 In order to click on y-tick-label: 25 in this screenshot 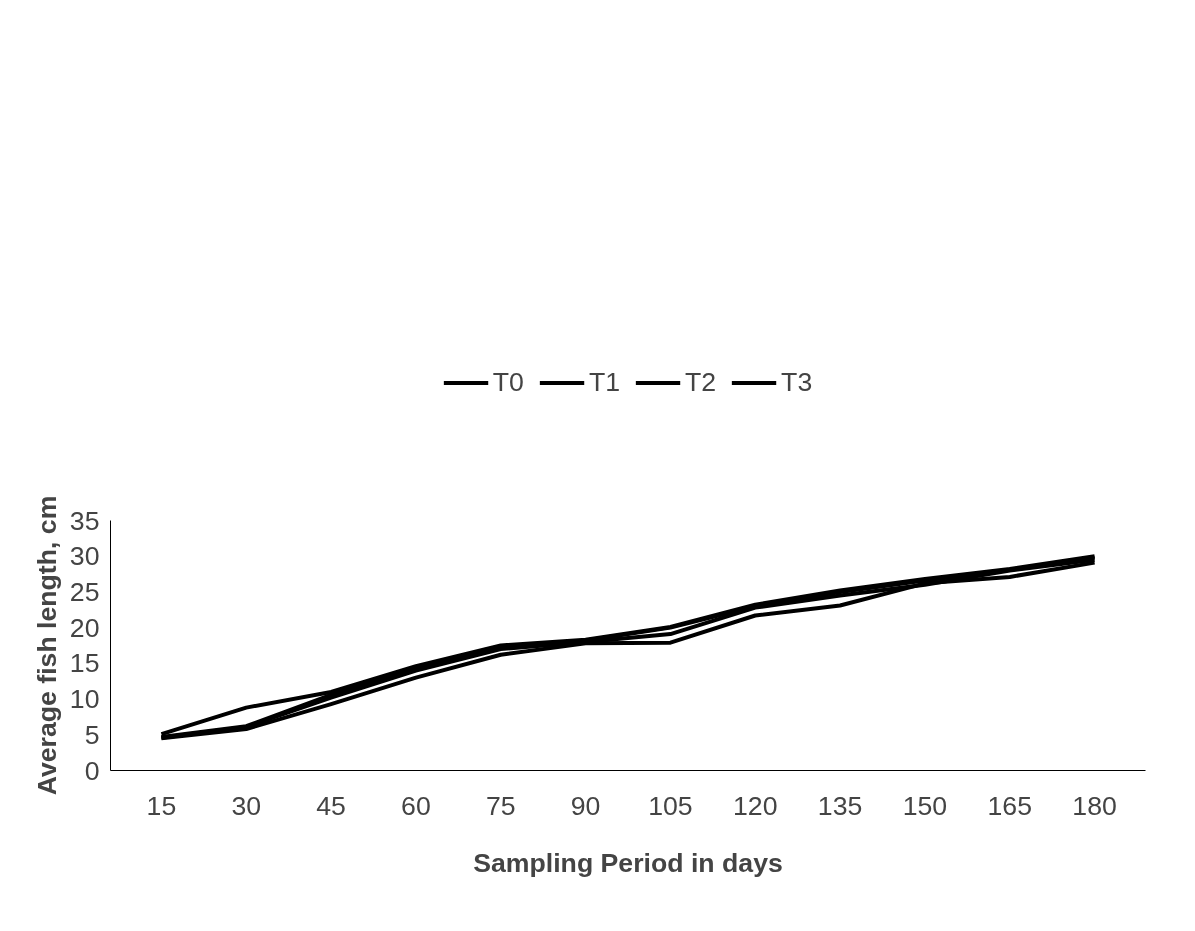, I will do `click(84, 591)`.